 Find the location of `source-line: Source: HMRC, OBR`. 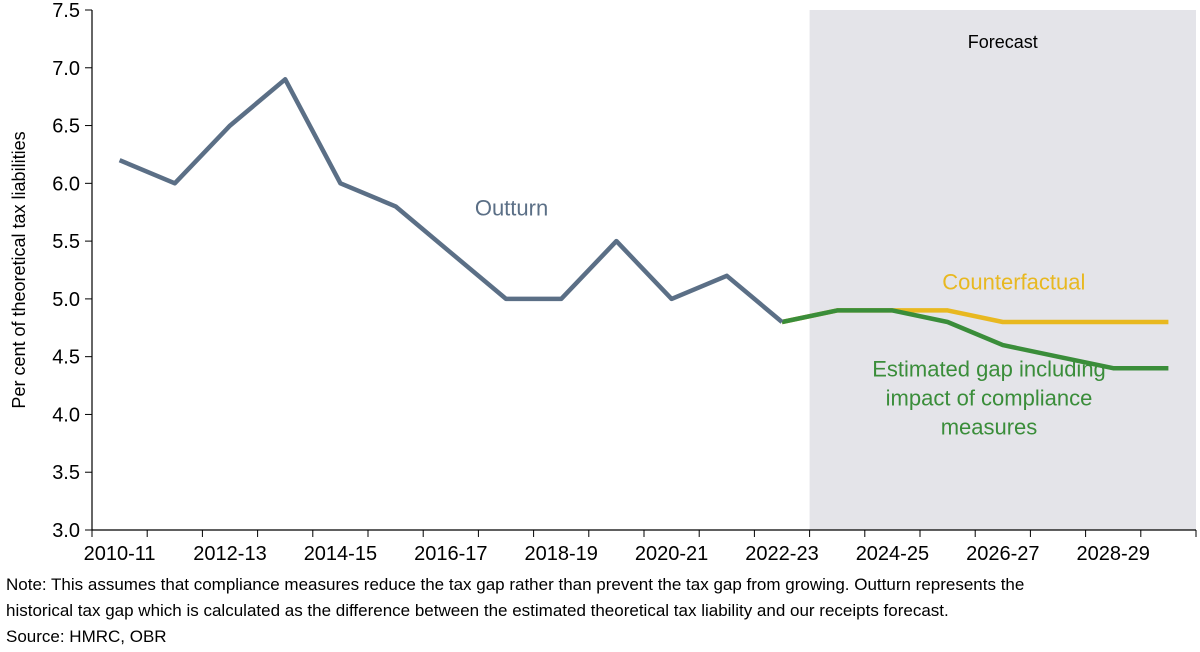

source-line: Source: HMRC, OBR is located at coordinates (86, 636).